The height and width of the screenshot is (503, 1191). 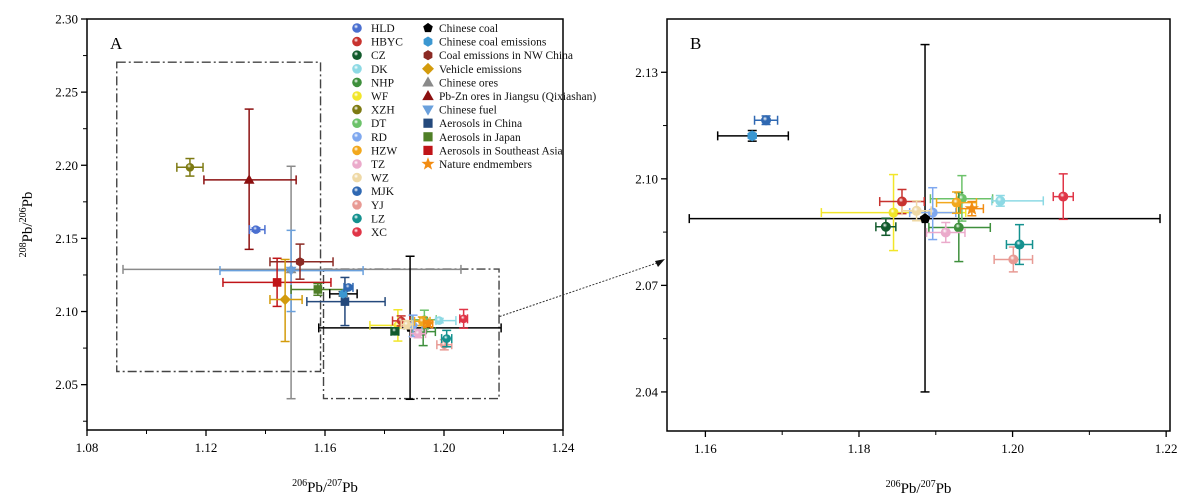 I want to click on legend-label: Chinese fuel, so click(x=468, y=111).